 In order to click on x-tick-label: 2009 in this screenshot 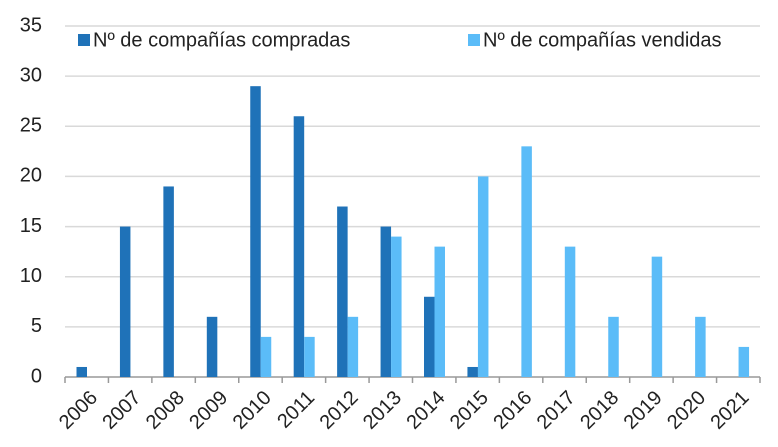, I will do `click(208, 410)`.